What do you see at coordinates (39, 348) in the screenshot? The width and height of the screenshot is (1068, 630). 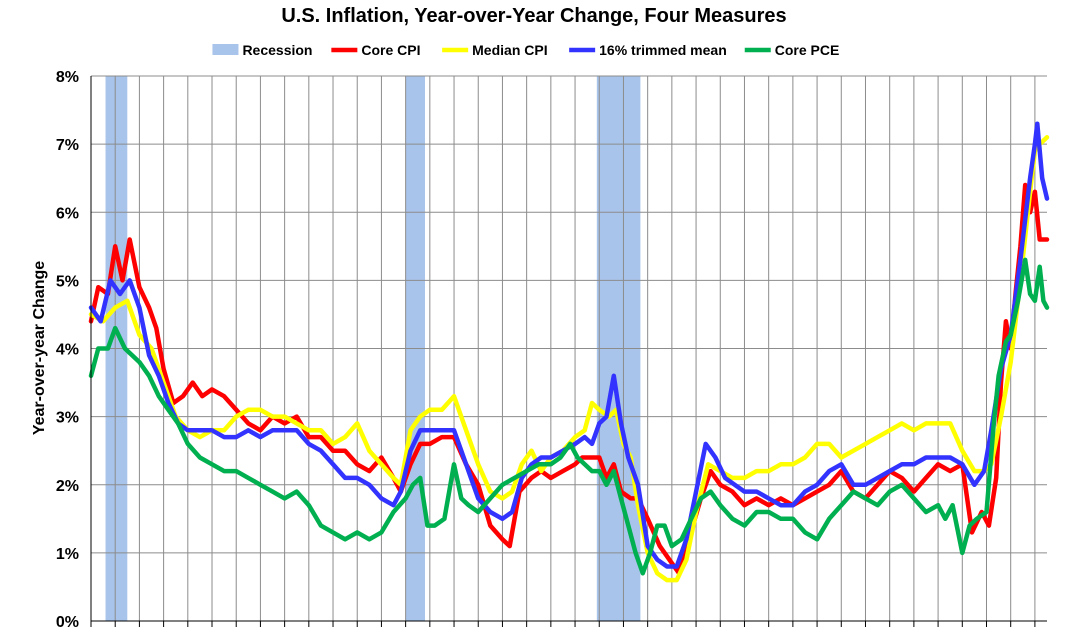 I see `y-axis-title: Year-over-year Change` at bounding box center [39, 348].